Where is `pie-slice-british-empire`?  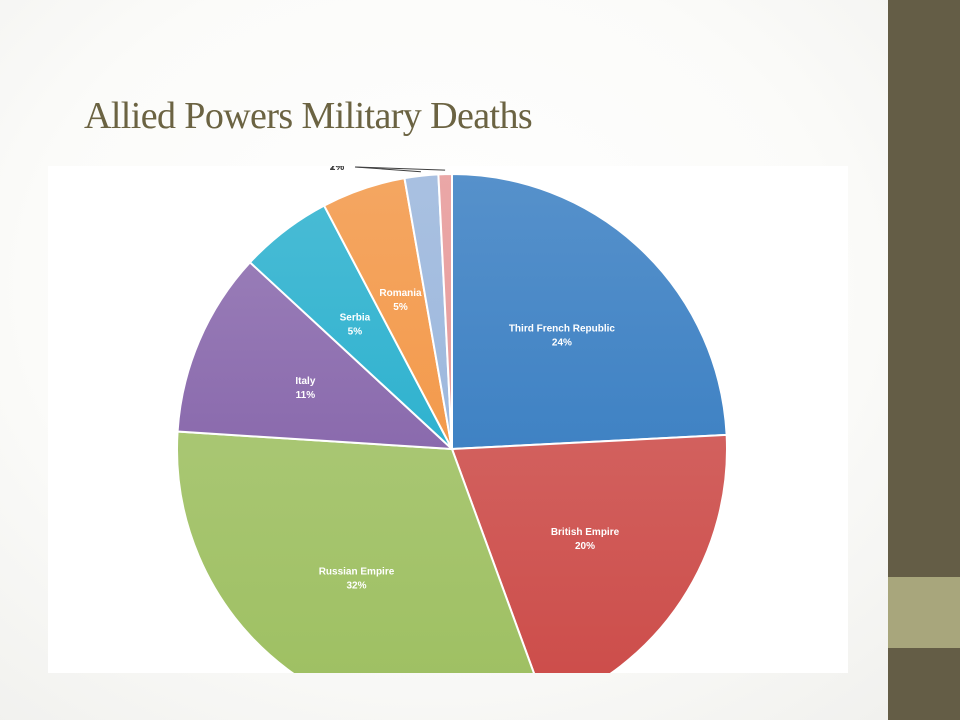
pie-slice-british-empire is located at coordinates (589, 553).